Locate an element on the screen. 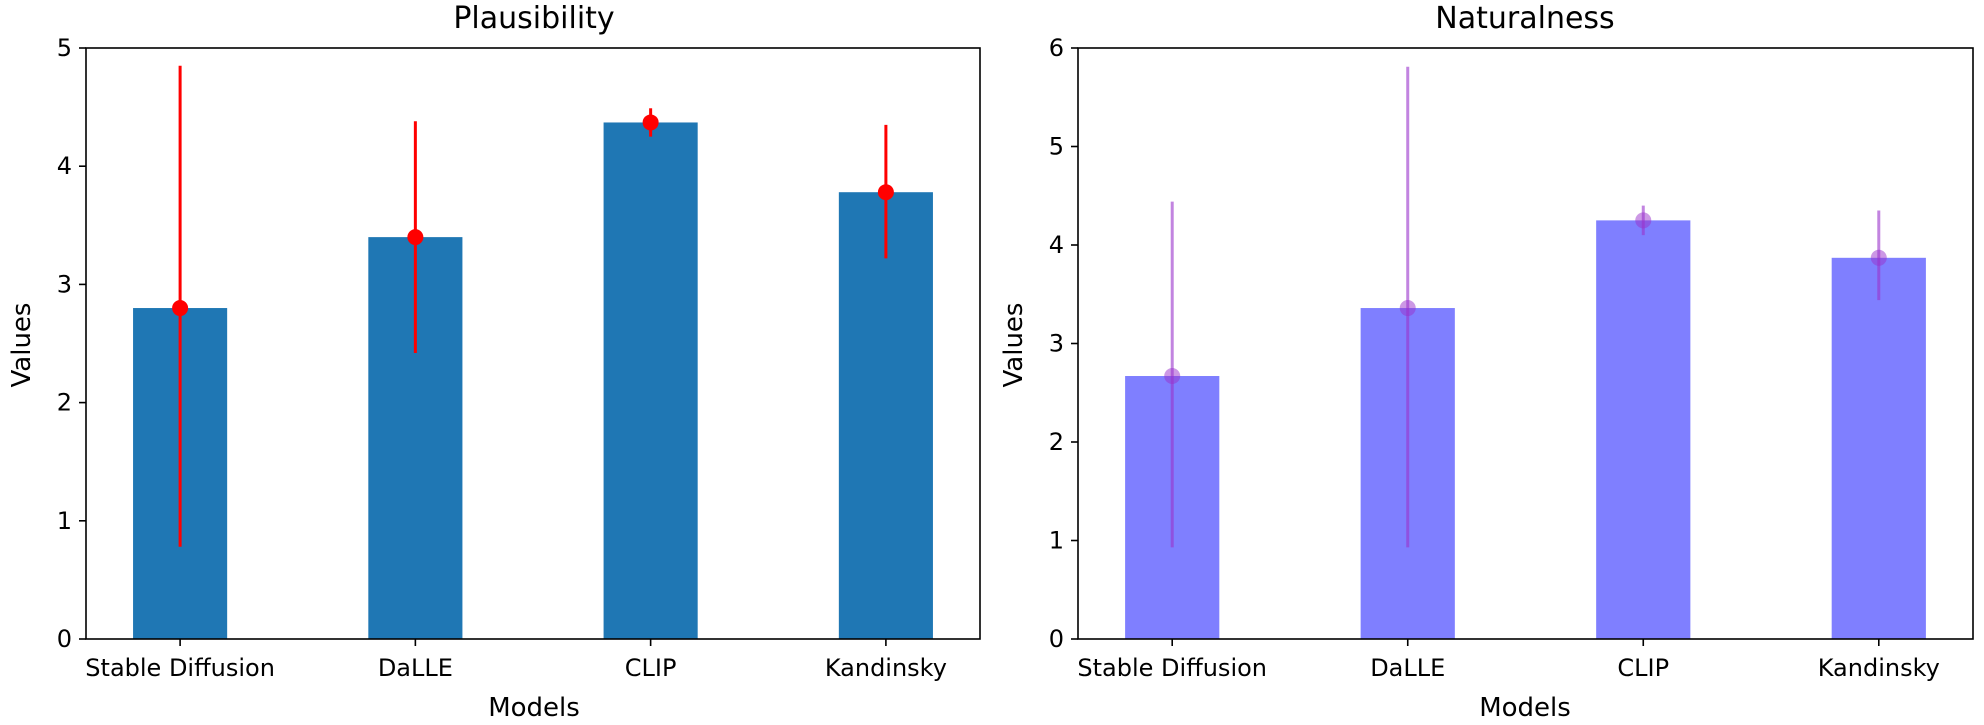 The width and height of the screenshot is (1984, 725). chart-title: Plausibility is located at coordinates (533, 18).